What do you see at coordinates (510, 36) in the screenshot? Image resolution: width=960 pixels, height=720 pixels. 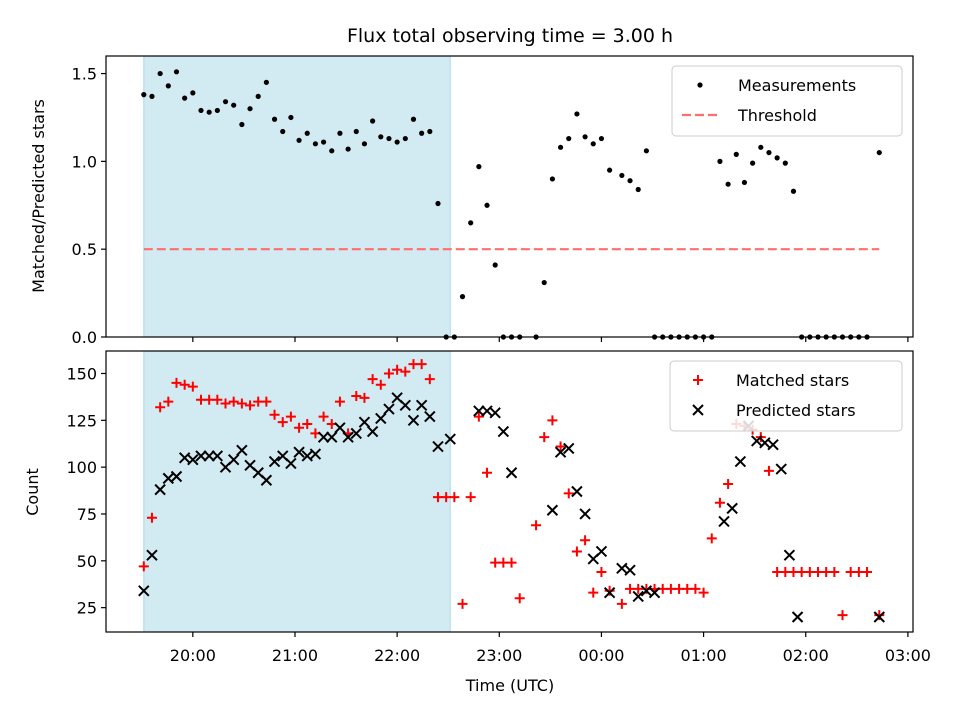 I see `chart-title: Flux total observing time = 3.00 h` at bounding box center [510, 36].